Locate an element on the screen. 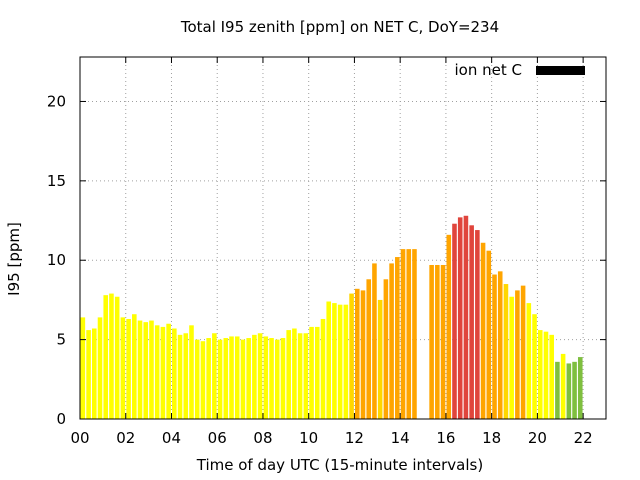  chart-title: Total I95 zenith [ppm] on NET C, DoY=234 is located at coordinates (339, 27).